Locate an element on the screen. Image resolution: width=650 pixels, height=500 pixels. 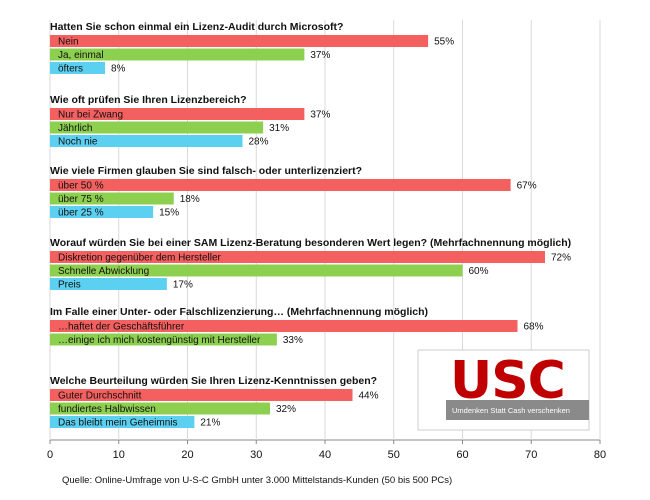
x-tick-label: 80 is located at coordinates (600, 455).